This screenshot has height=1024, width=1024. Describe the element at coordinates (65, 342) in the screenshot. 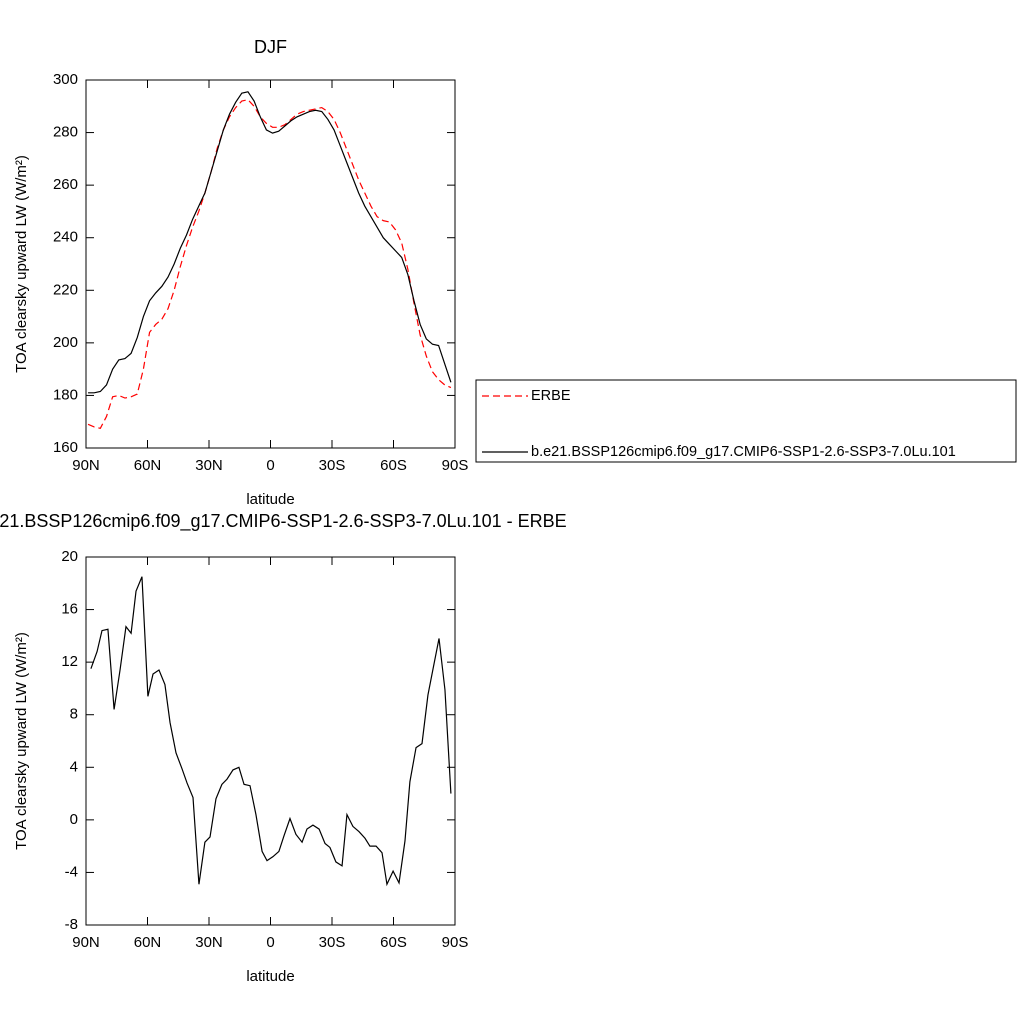

I see `y-tick-label: 200` at that location.